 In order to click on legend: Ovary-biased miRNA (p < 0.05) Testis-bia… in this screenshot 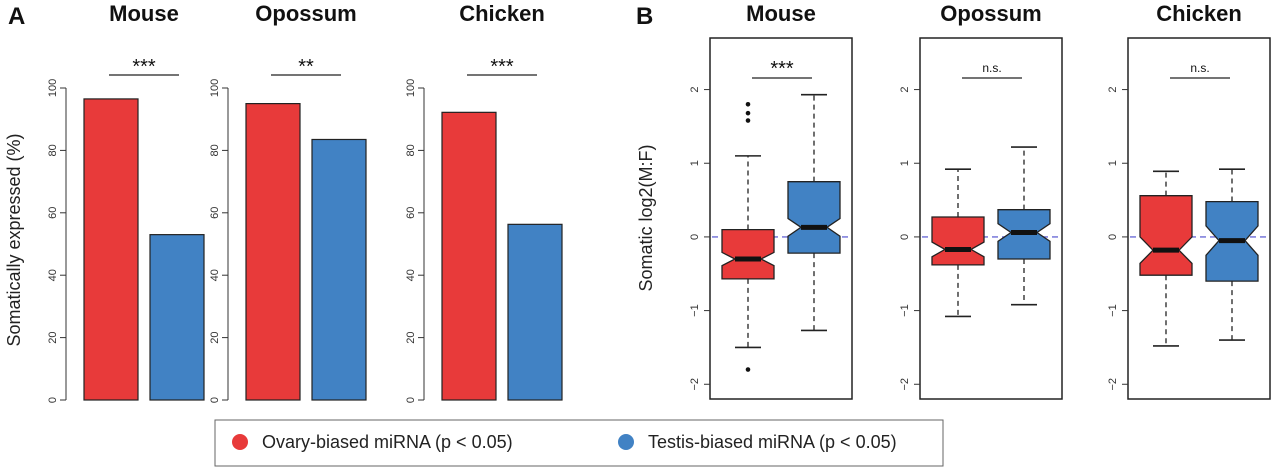, I will do `click(579, 443)`.